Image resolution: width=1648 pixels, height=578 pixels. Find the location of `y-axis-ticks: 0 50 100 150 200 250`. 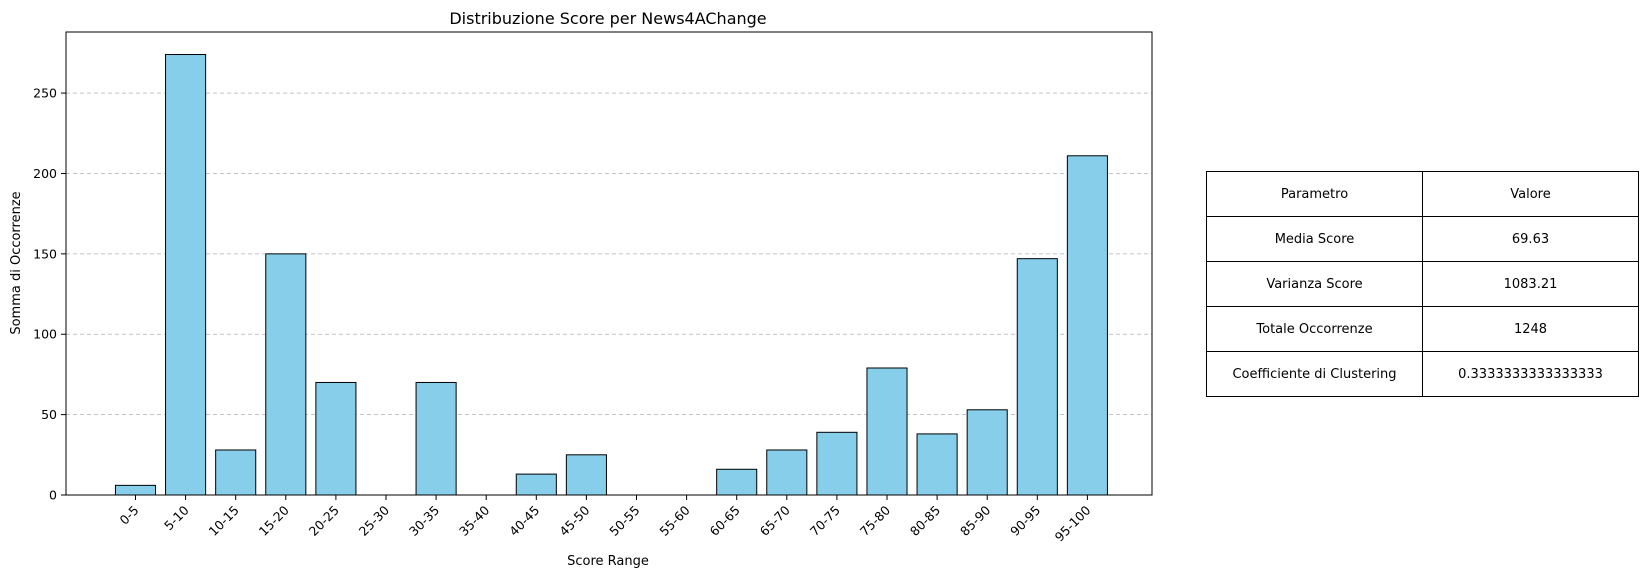

y-axis-ticks: 0 50 100 150 200 250 is located at coordinates (49, 294).